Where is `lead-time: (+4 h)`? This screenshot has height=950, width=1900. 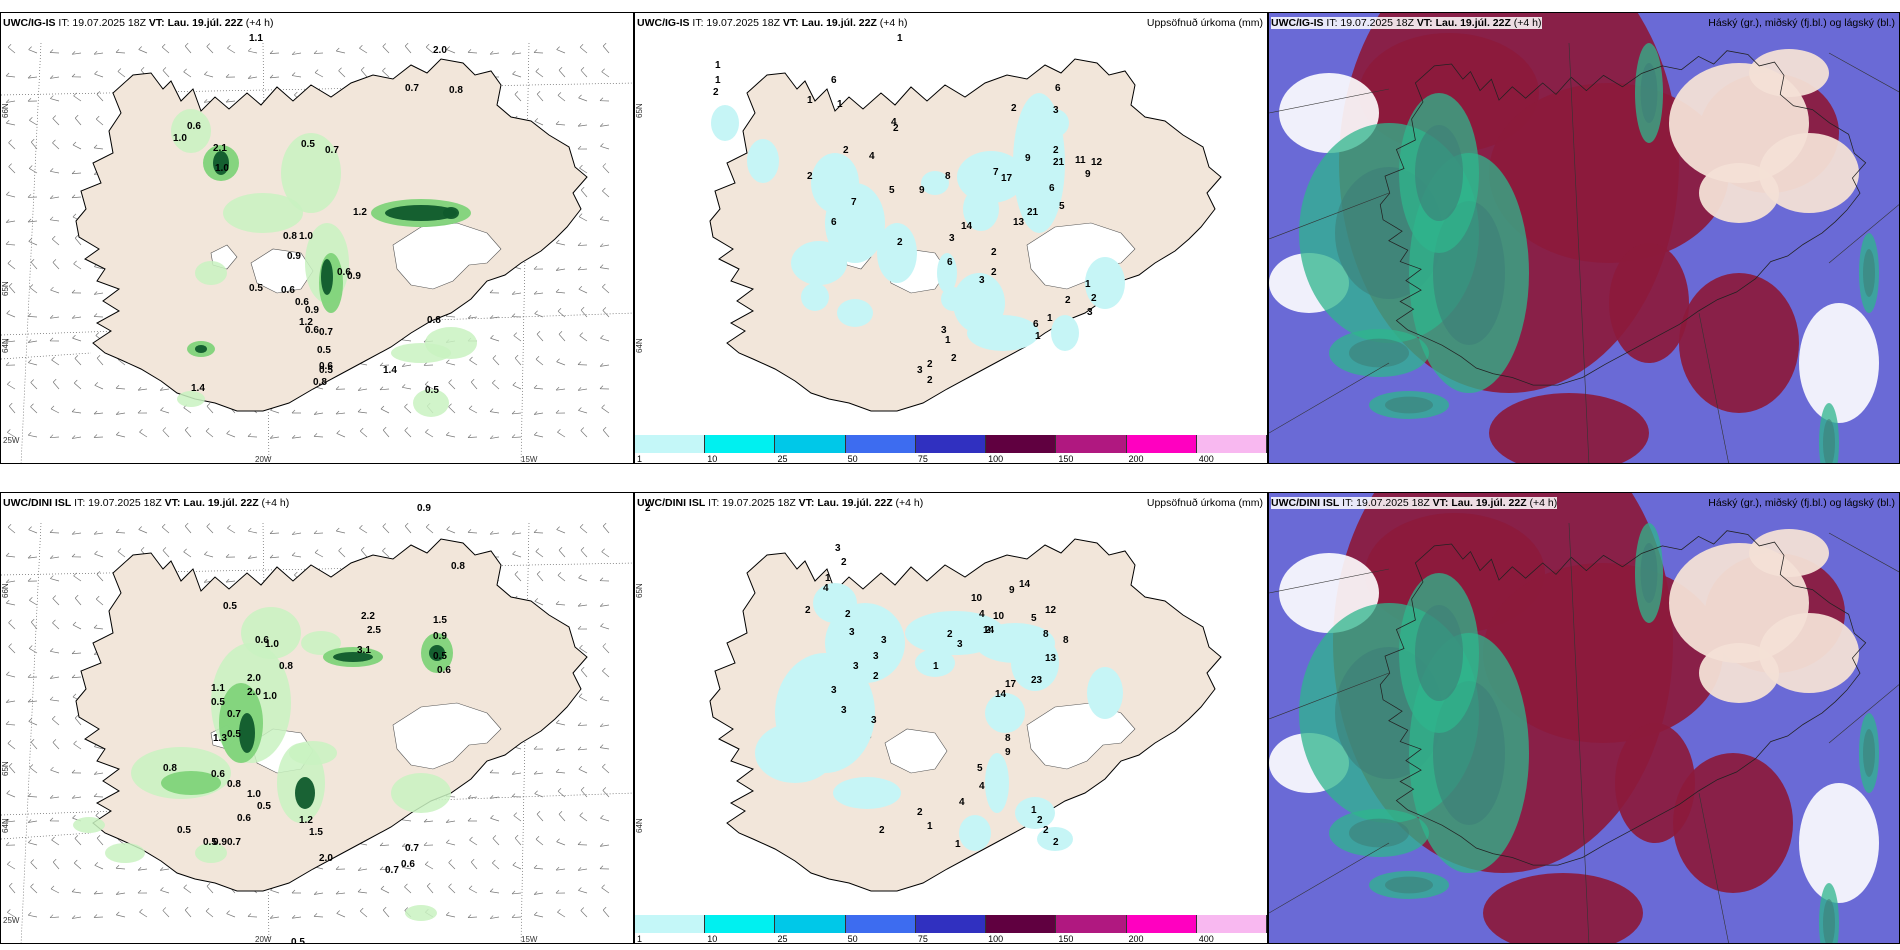 lead-time: (+4 h) is located at coordinates (909, 503).